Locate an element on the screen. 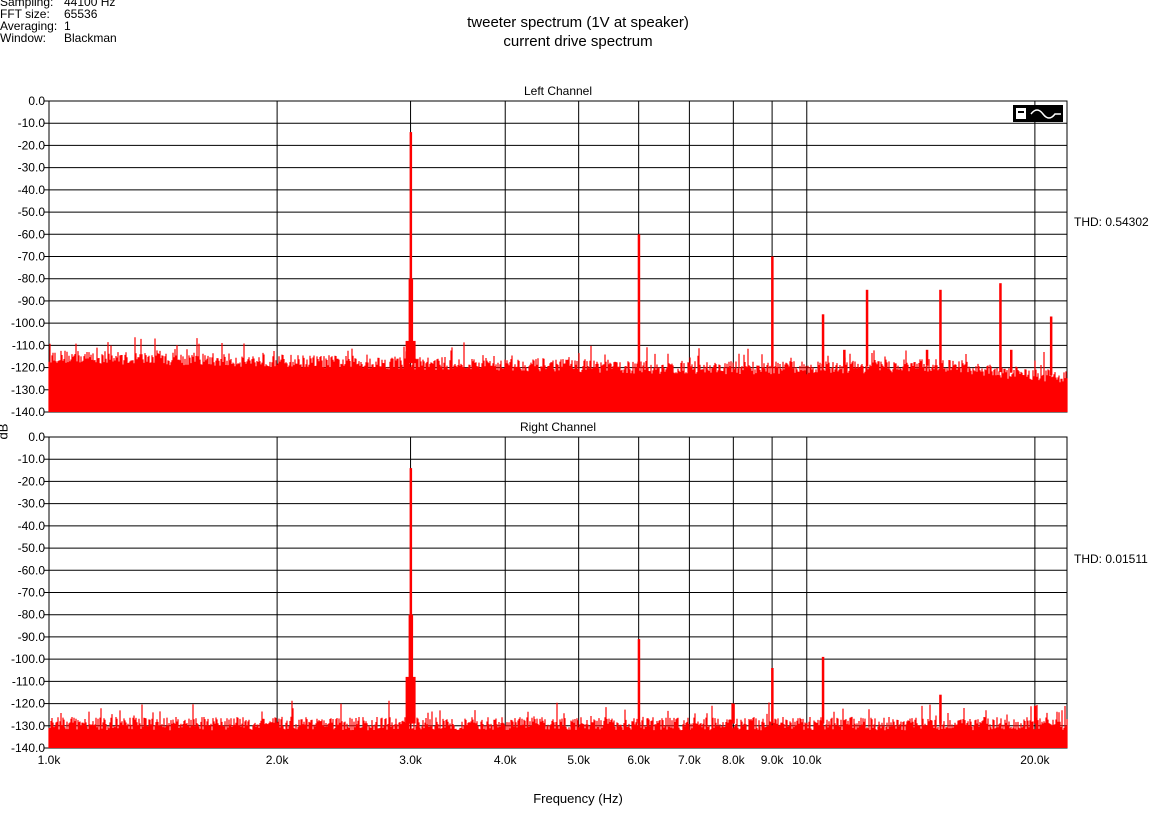 This screenshot has height=816, width=1156. x-tick-label: 4.0k is located at coordinates (506, 760).